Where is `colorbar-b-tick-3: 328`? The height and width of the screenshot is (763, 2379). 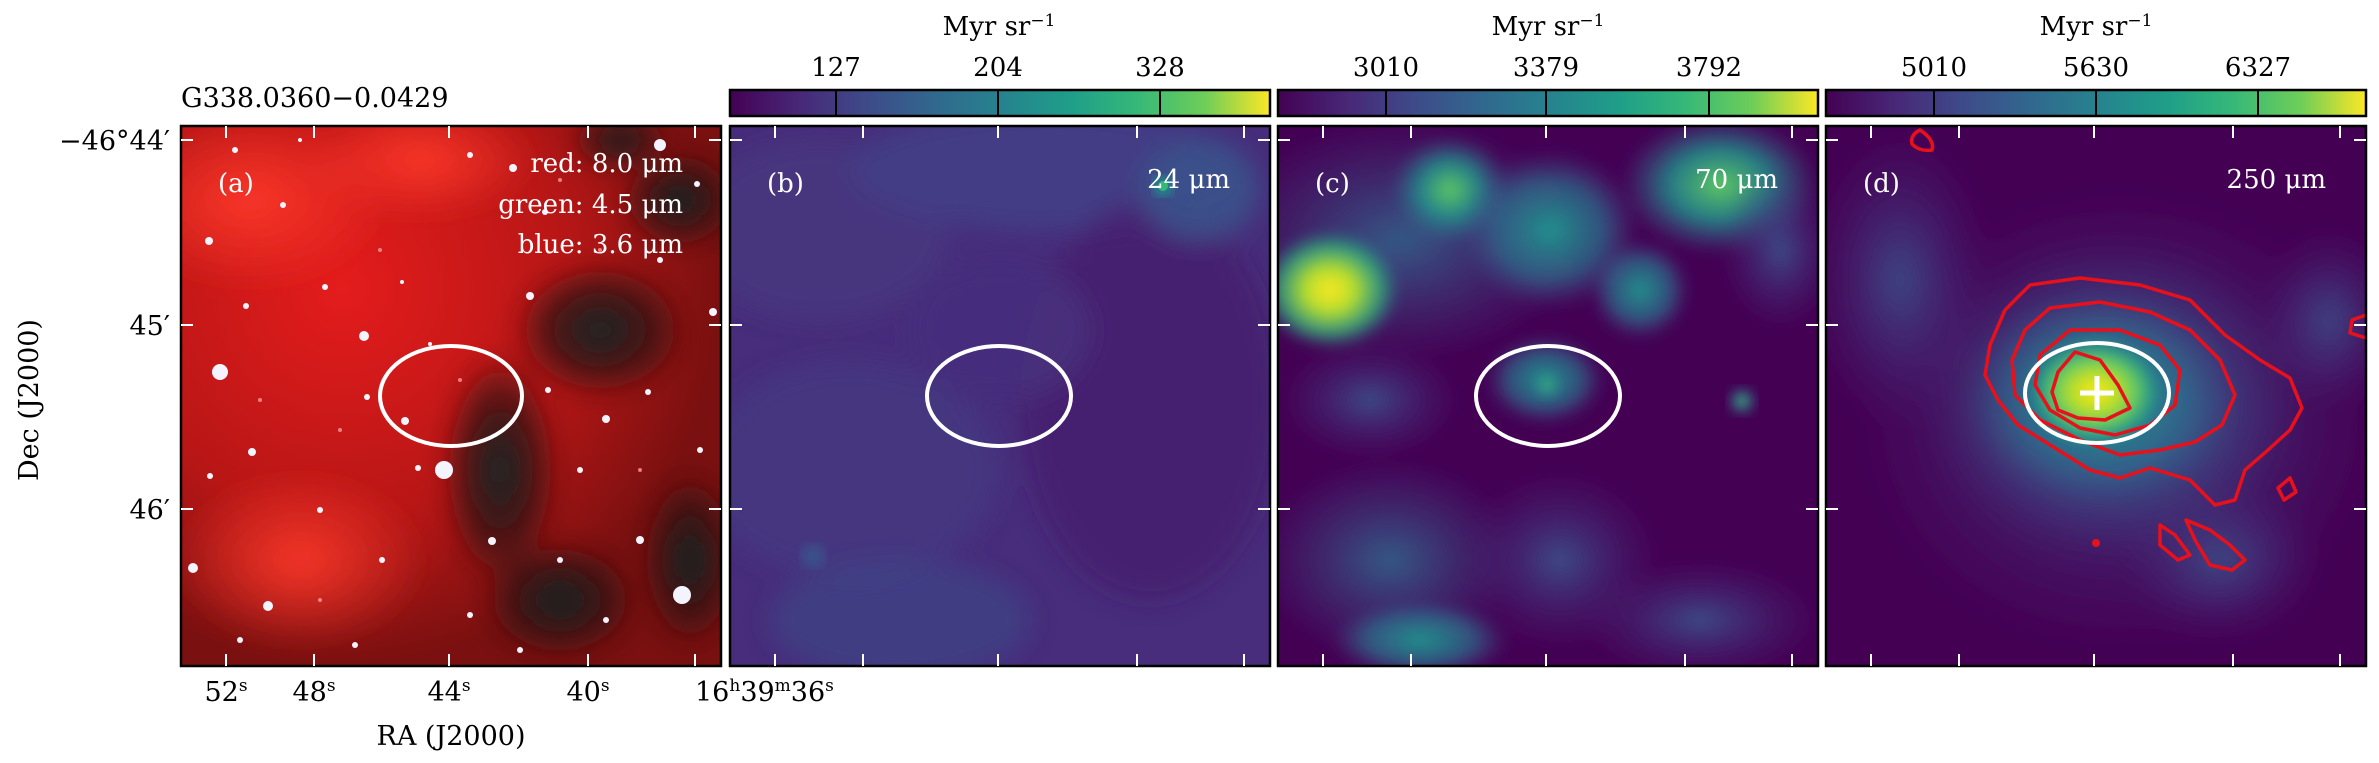
colorbar-b-tick-3: 328 is located at coordinates (1160, 68).